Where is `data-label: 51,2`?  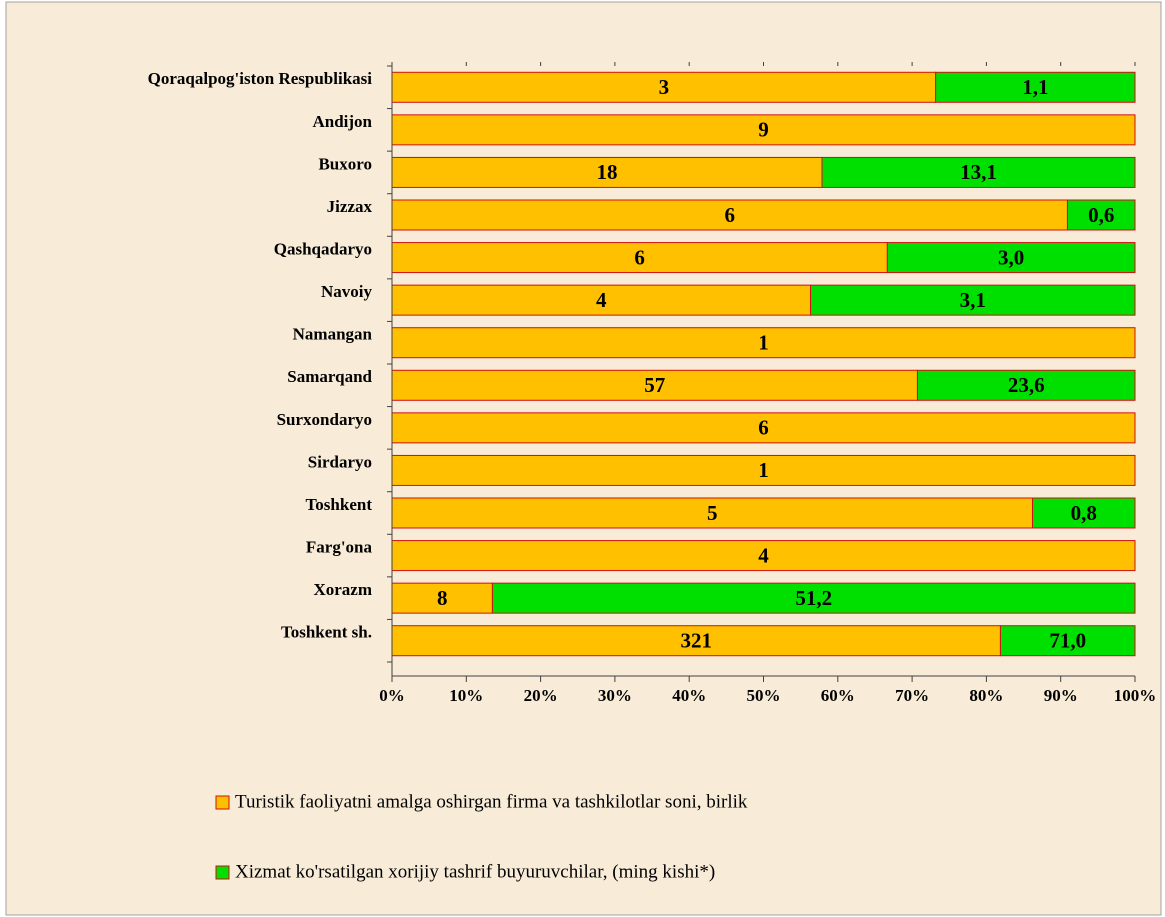 data-label: 51,2 is located at coordinates (813, 598).